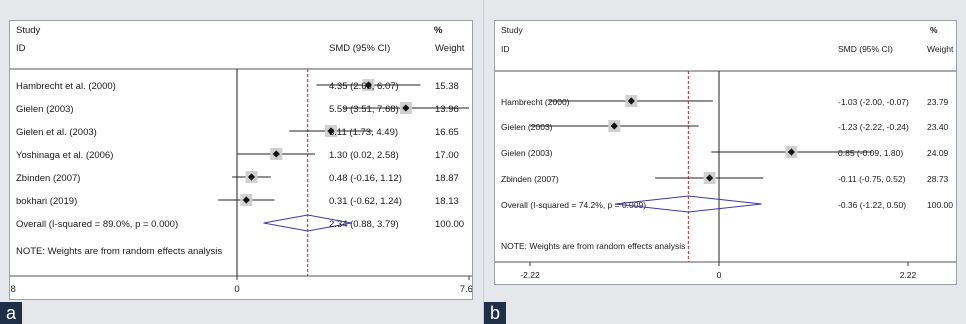  I want to click on study-weight: 23.40, so click(938, 127).